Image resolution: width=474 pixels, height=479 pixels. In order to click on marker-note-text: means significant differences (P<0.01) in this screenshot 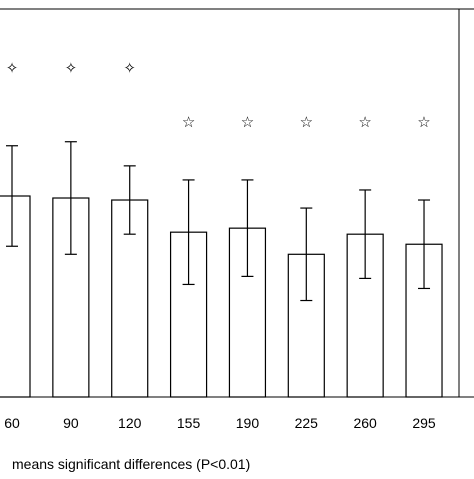, I will do `click(131, 464)`.